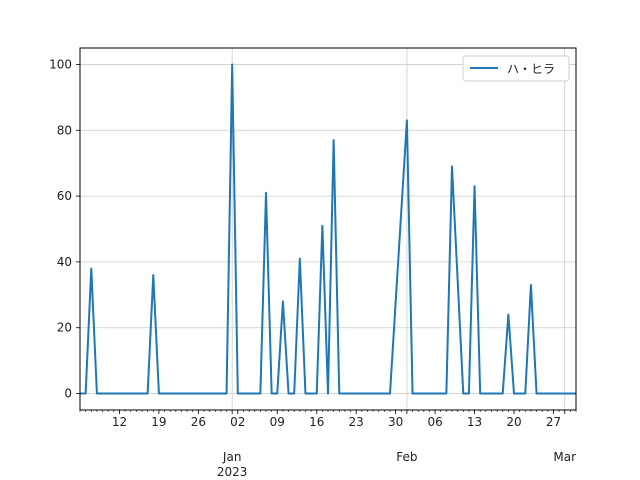 Image resolution: width=640 pixels, height=480 pixels. I want to click on y-tick-label: 60, so click(64, 196).